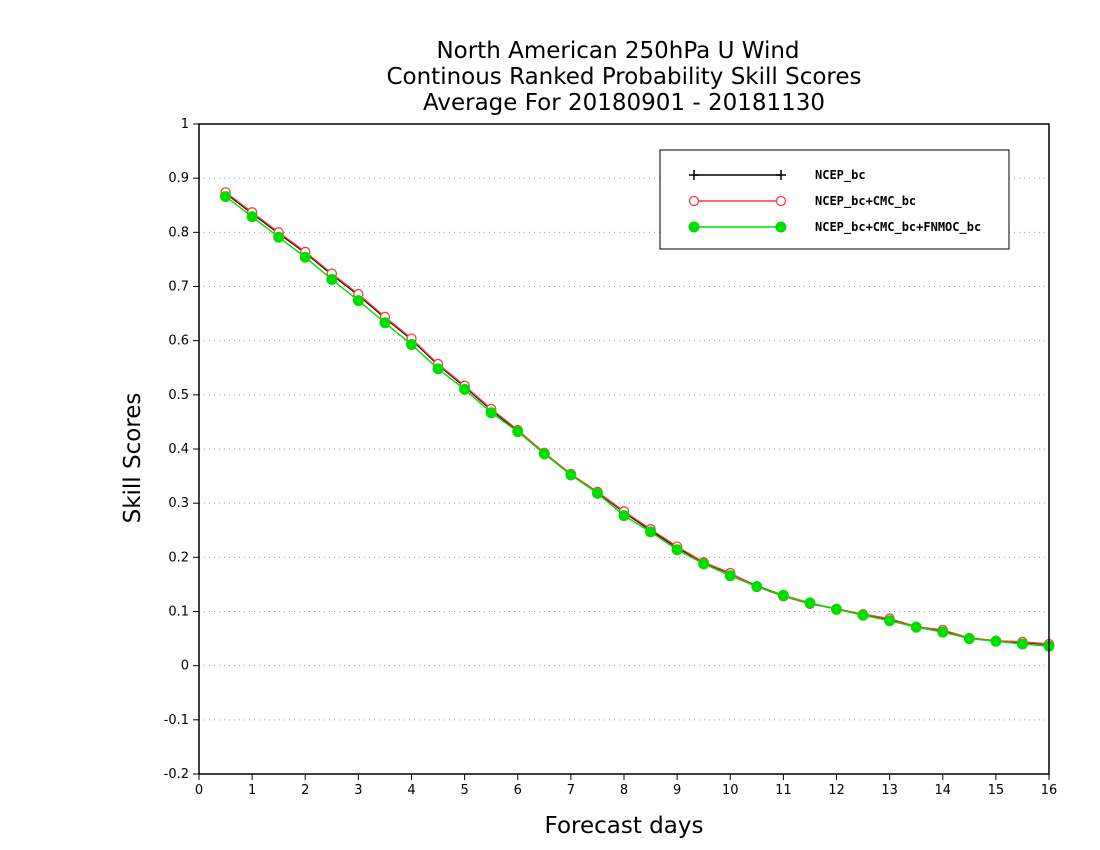 The image size is (1100, 850). I want to click on x-tick-label-9: 9, so click(677, 790).